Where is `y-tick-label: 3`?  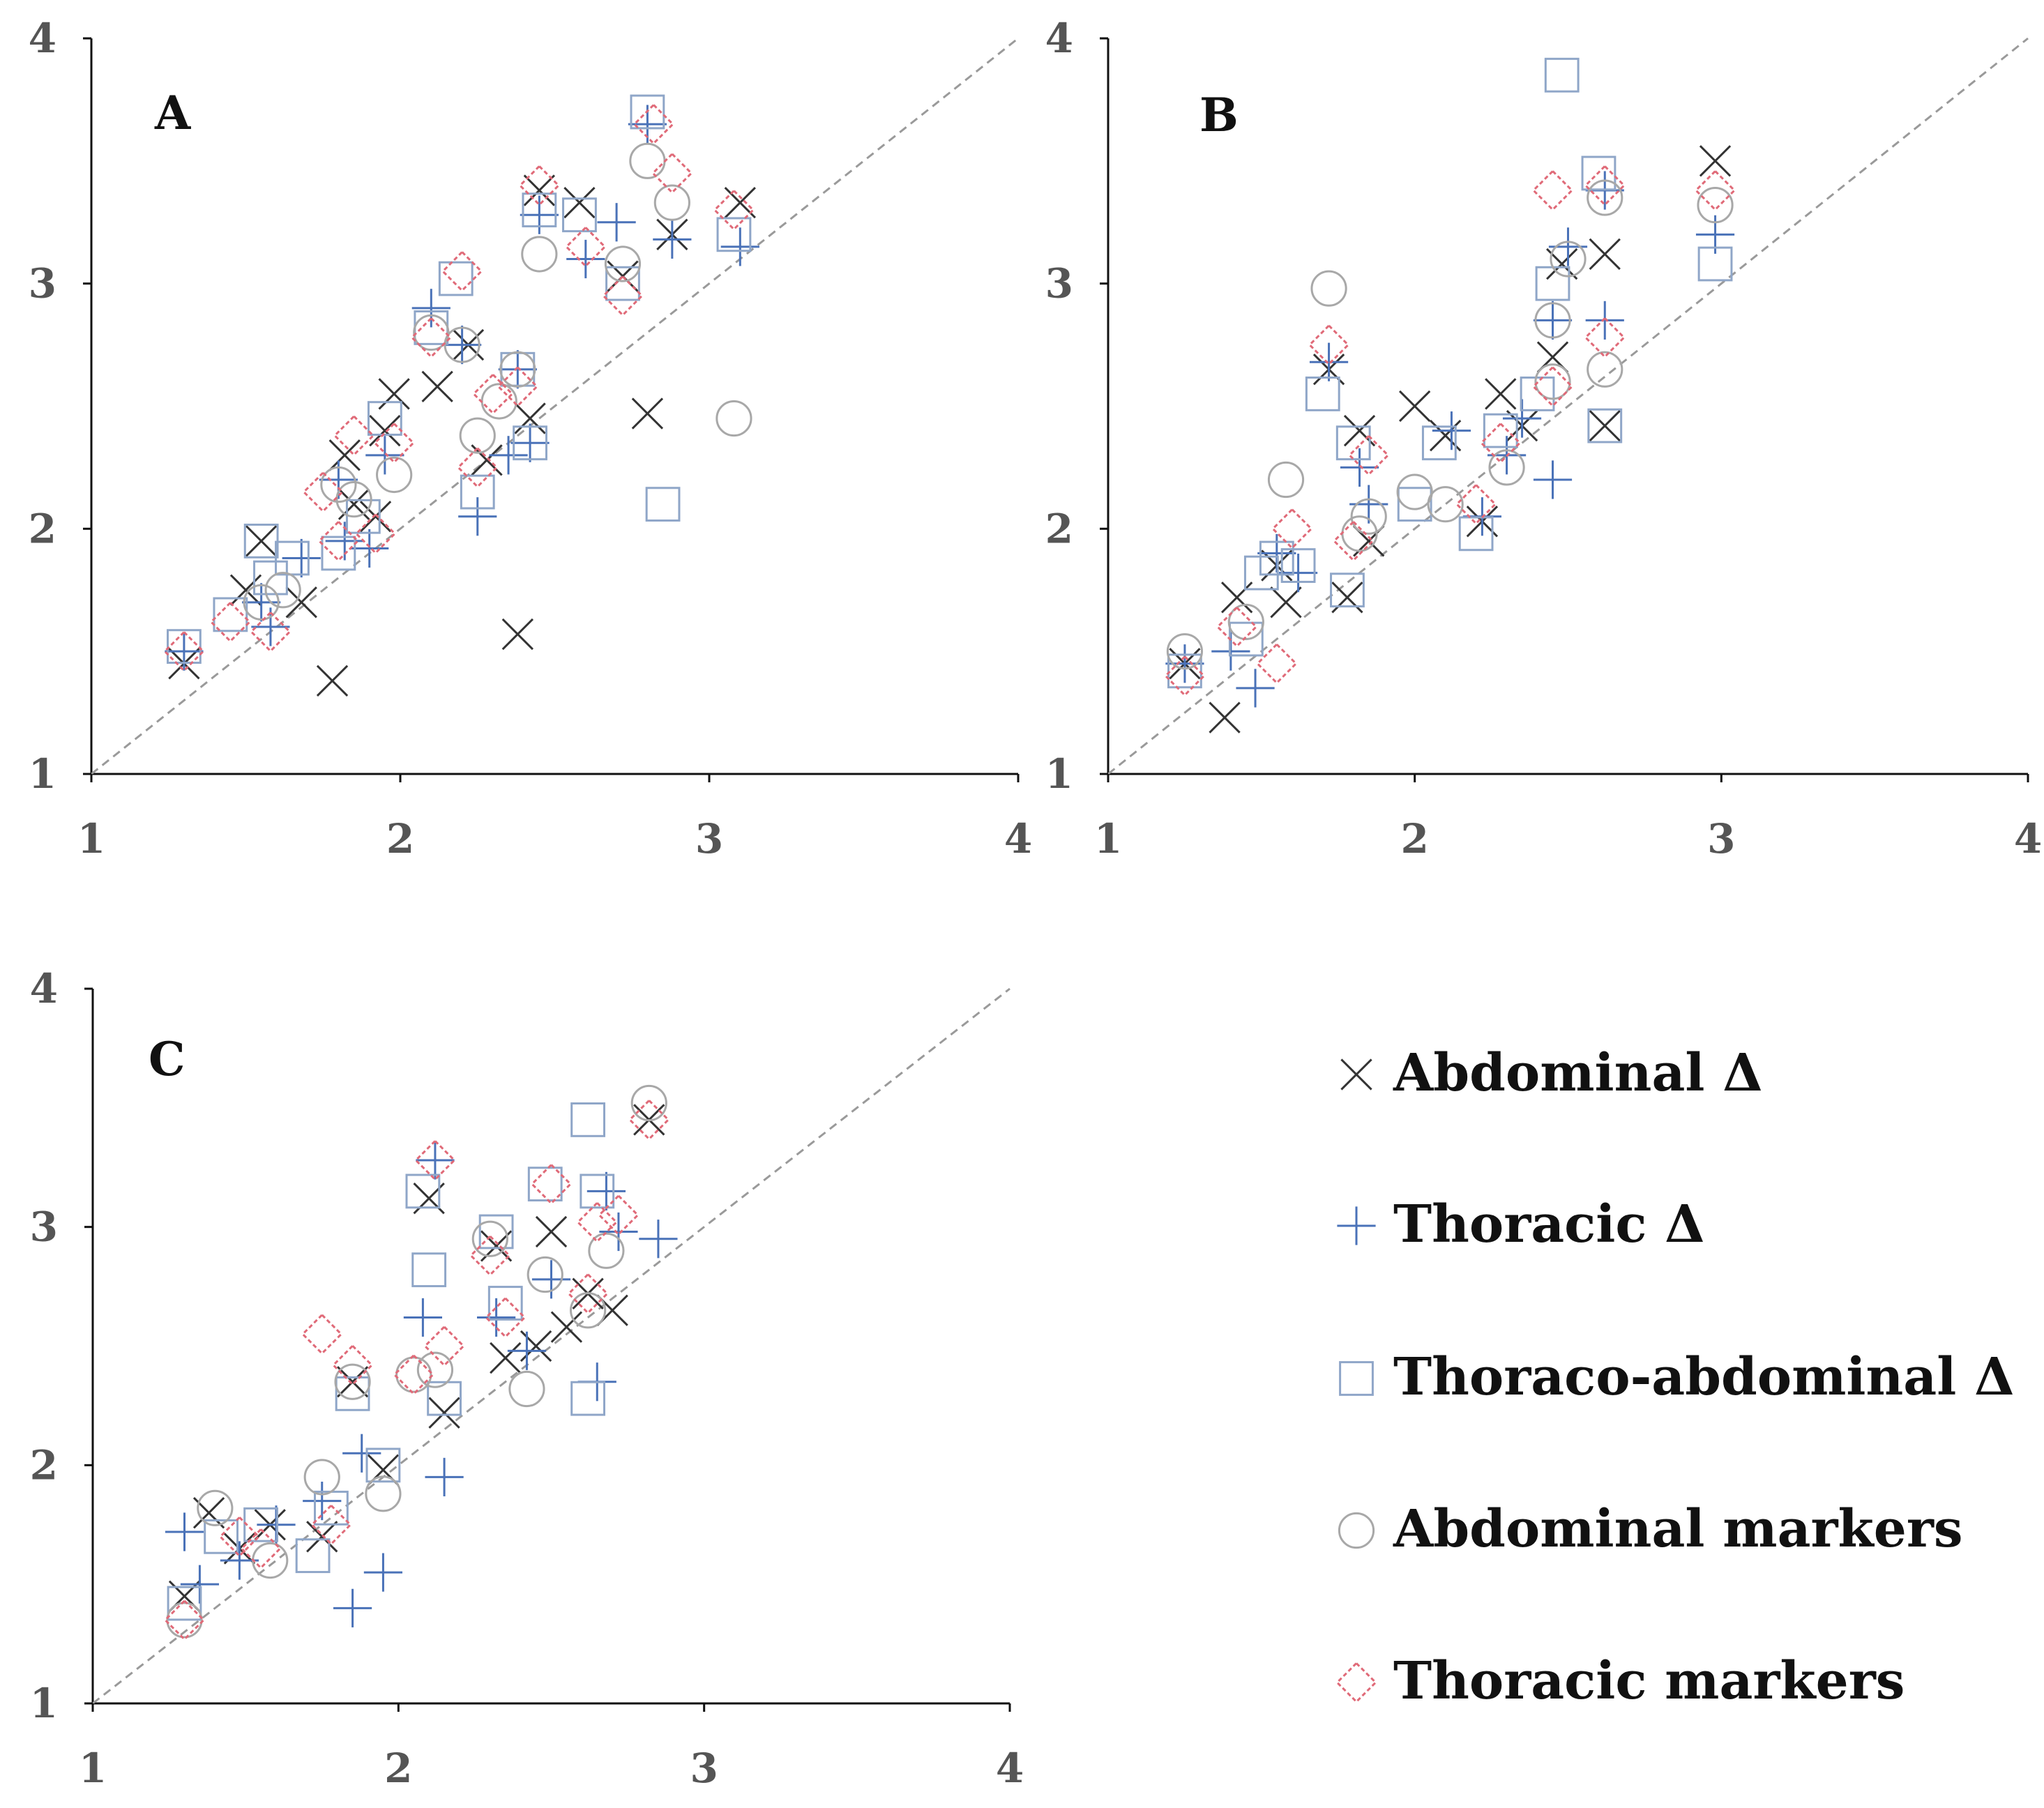
y-tick-label: 3 is located at coordinates (43, 283).